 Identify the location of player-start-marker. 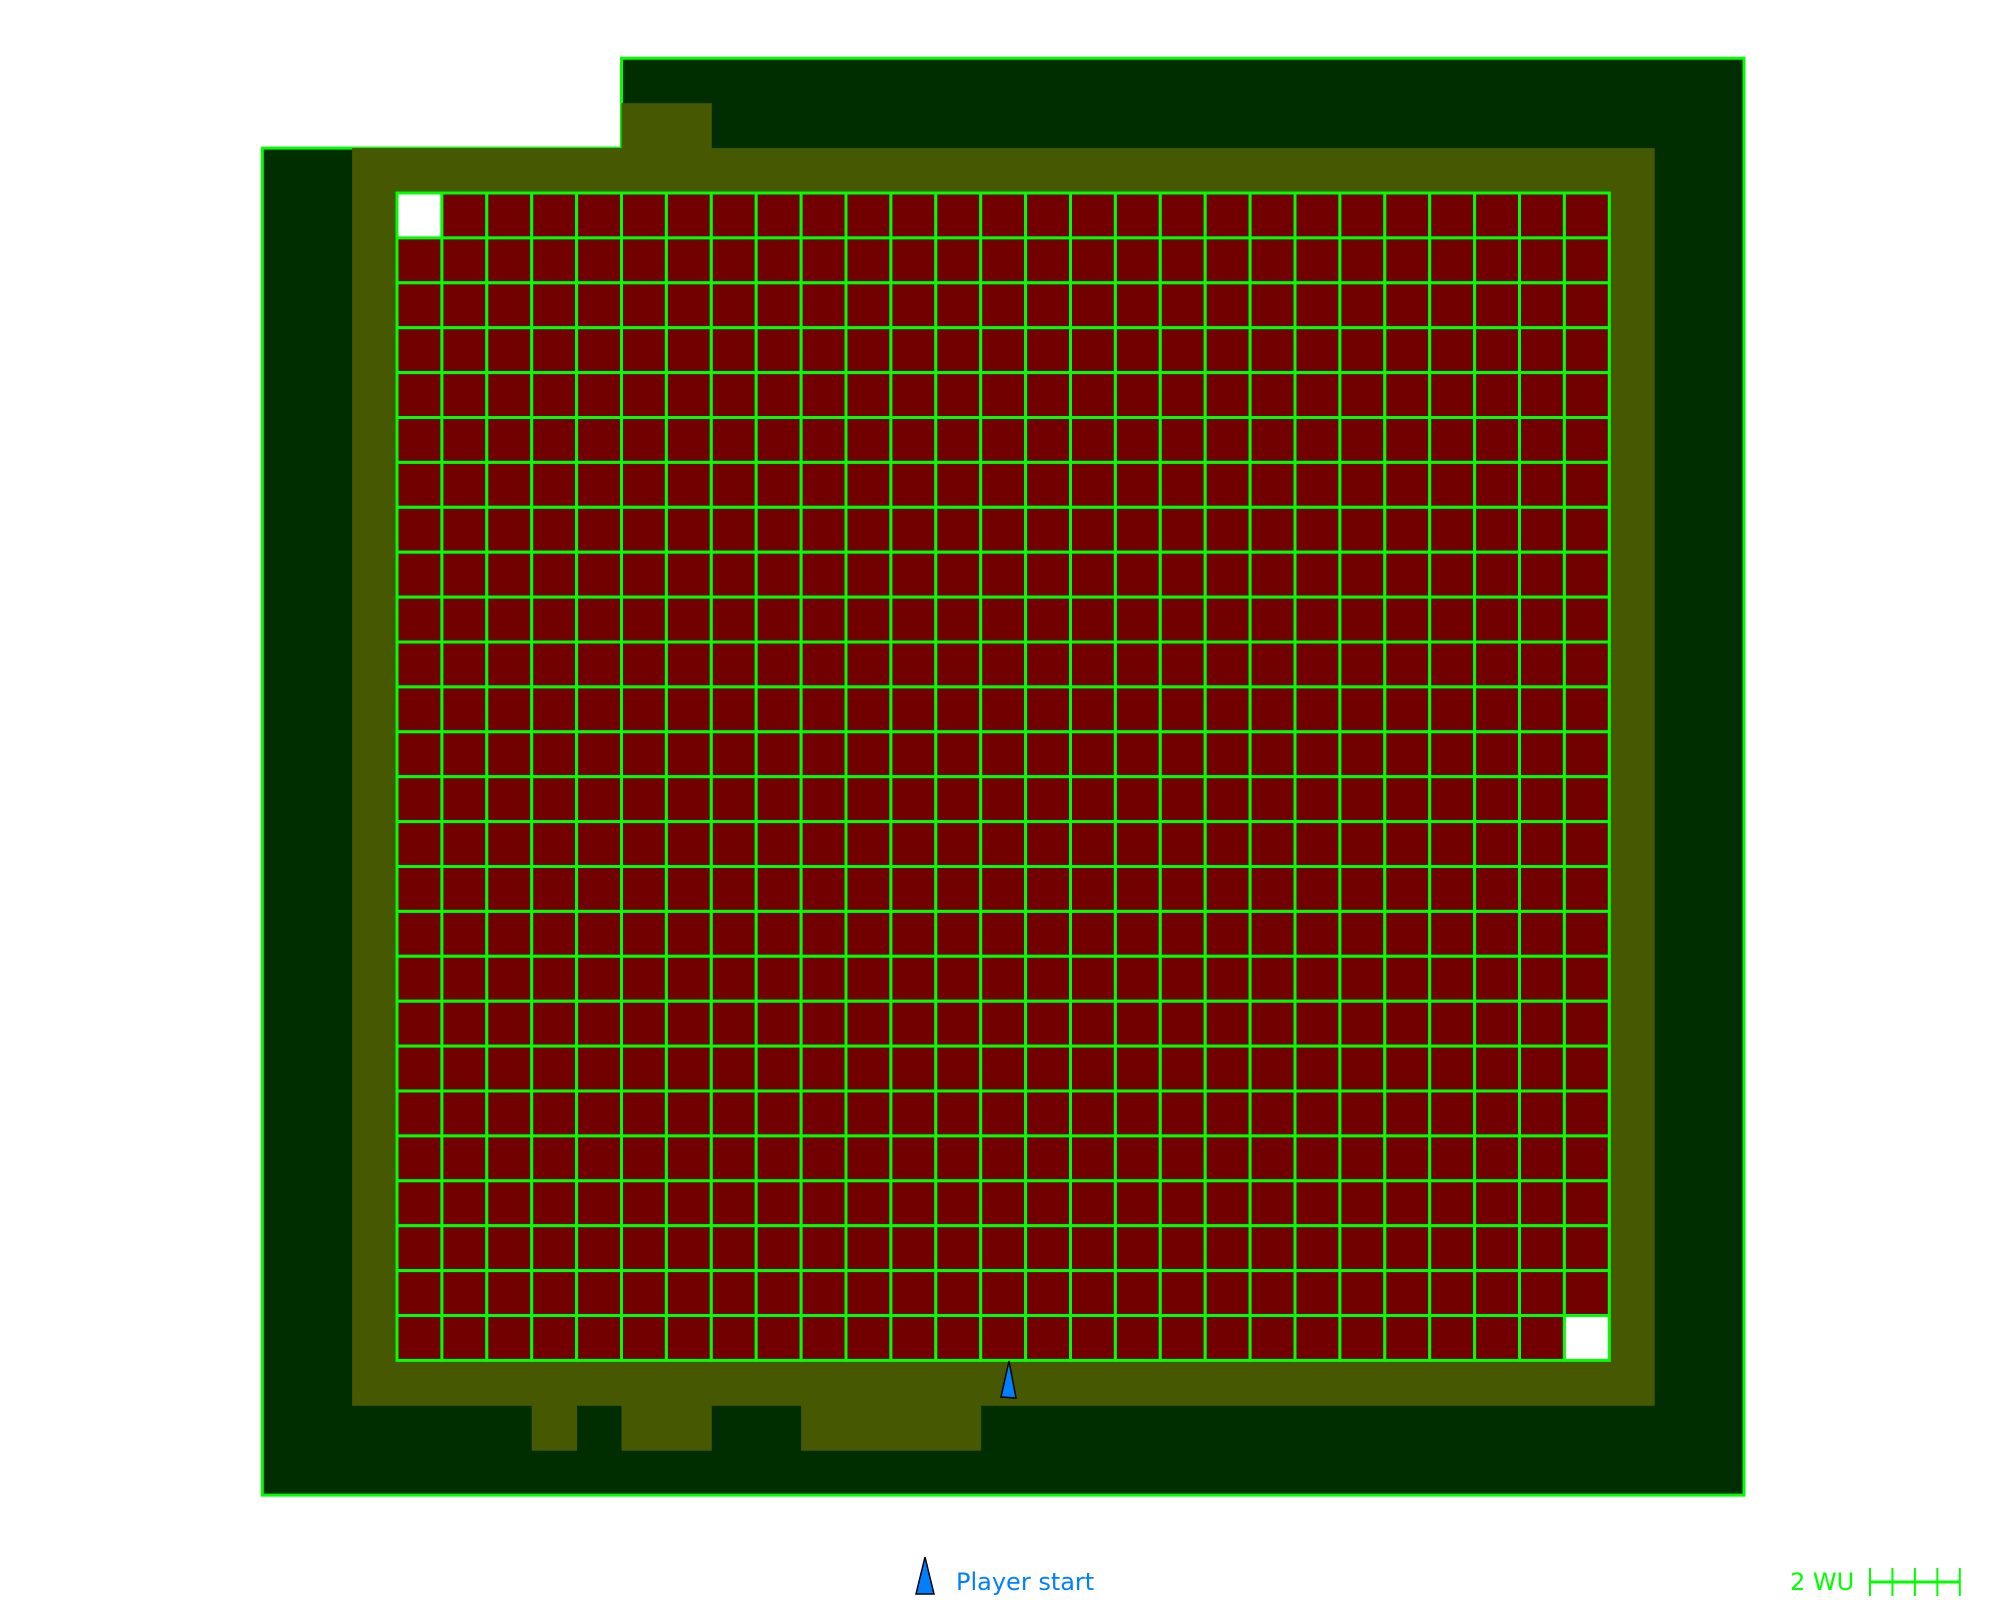
(1008, 1379).